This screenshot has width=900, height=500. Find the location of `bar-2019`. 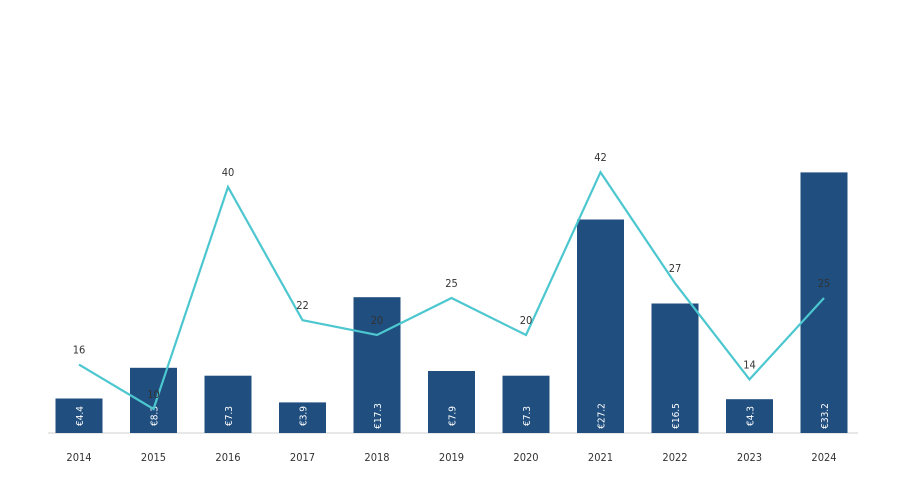

bar-2019 is located at coordinates (451, 402).